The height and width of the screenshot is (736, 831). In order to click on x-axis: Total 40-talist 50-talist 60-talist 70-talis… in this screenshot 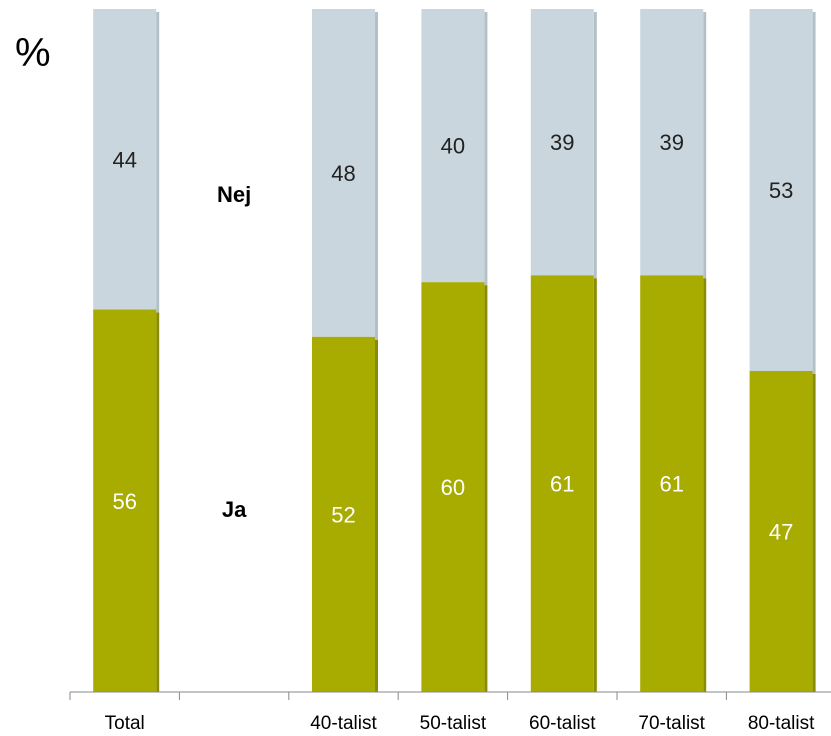, I will do `click(450, 712)`.